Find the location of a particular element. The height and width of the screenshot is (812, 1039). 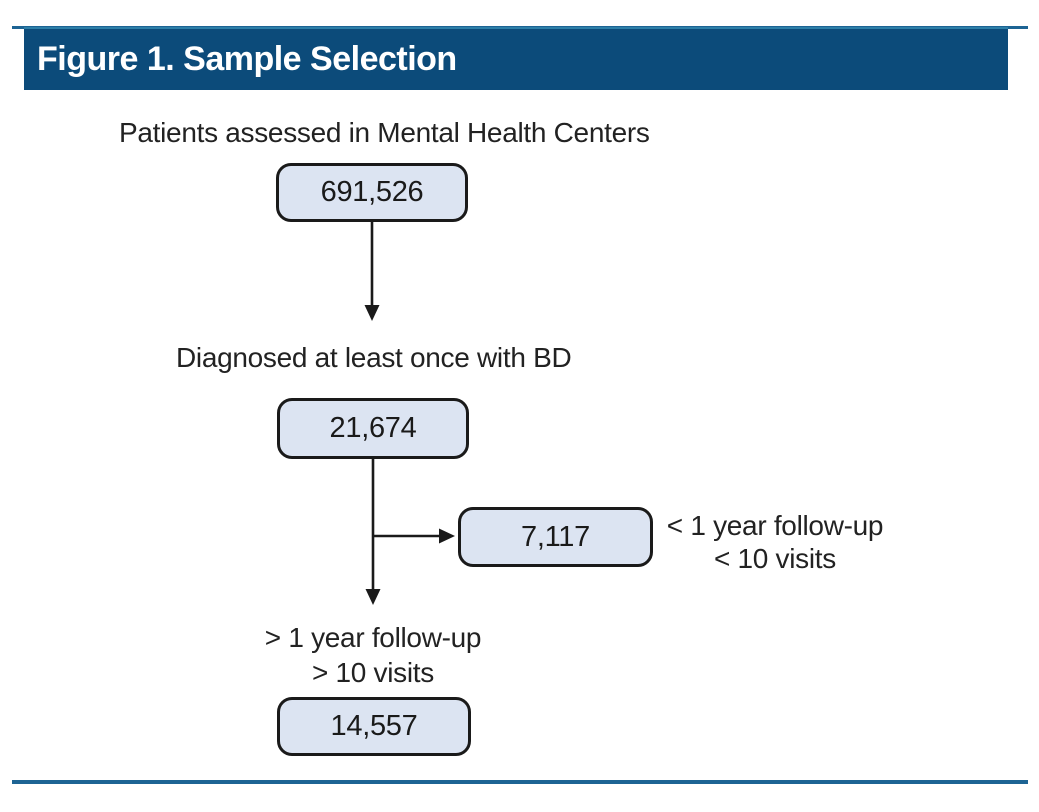

step2-label: Diagnosed at least once with BD is located at coordinates (374, 357).